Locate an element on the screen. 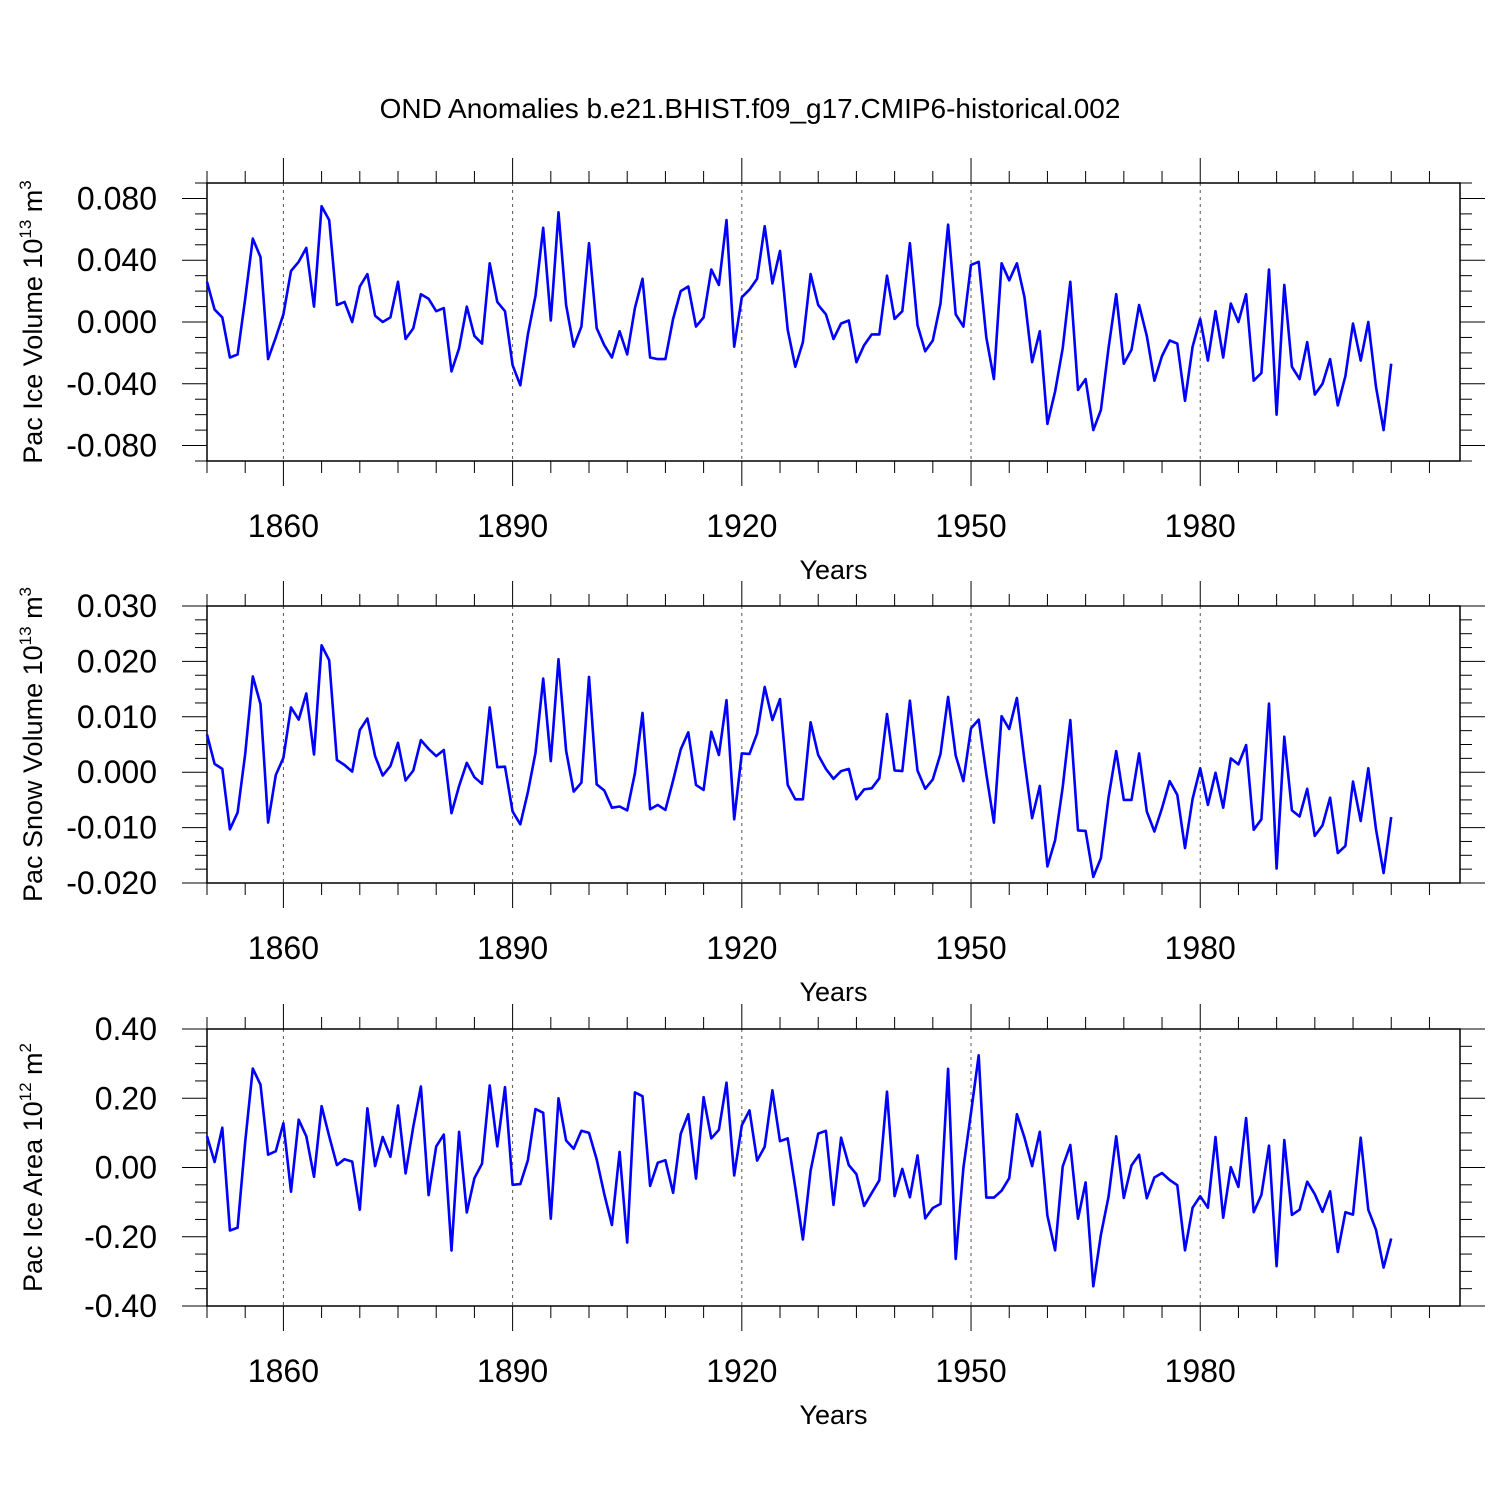 The image size is (1500, 1505). y-tick-label: 0.010 is located at coordinates (117, 717).